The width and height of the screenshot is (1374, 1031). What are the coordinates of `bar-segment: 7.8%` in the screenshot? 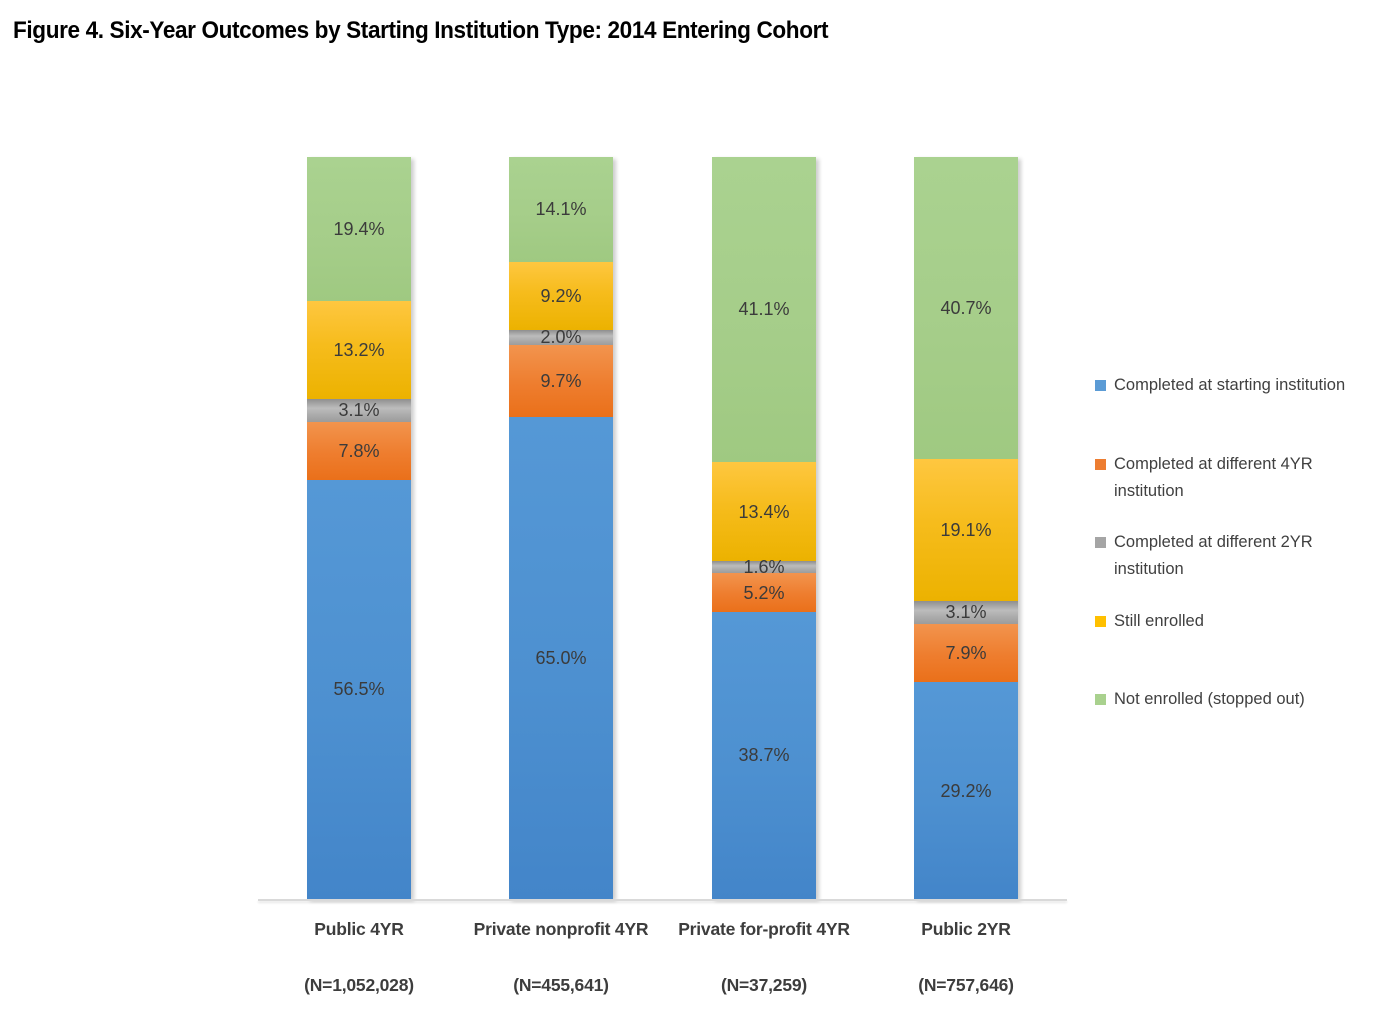 It's located at (359, 450).